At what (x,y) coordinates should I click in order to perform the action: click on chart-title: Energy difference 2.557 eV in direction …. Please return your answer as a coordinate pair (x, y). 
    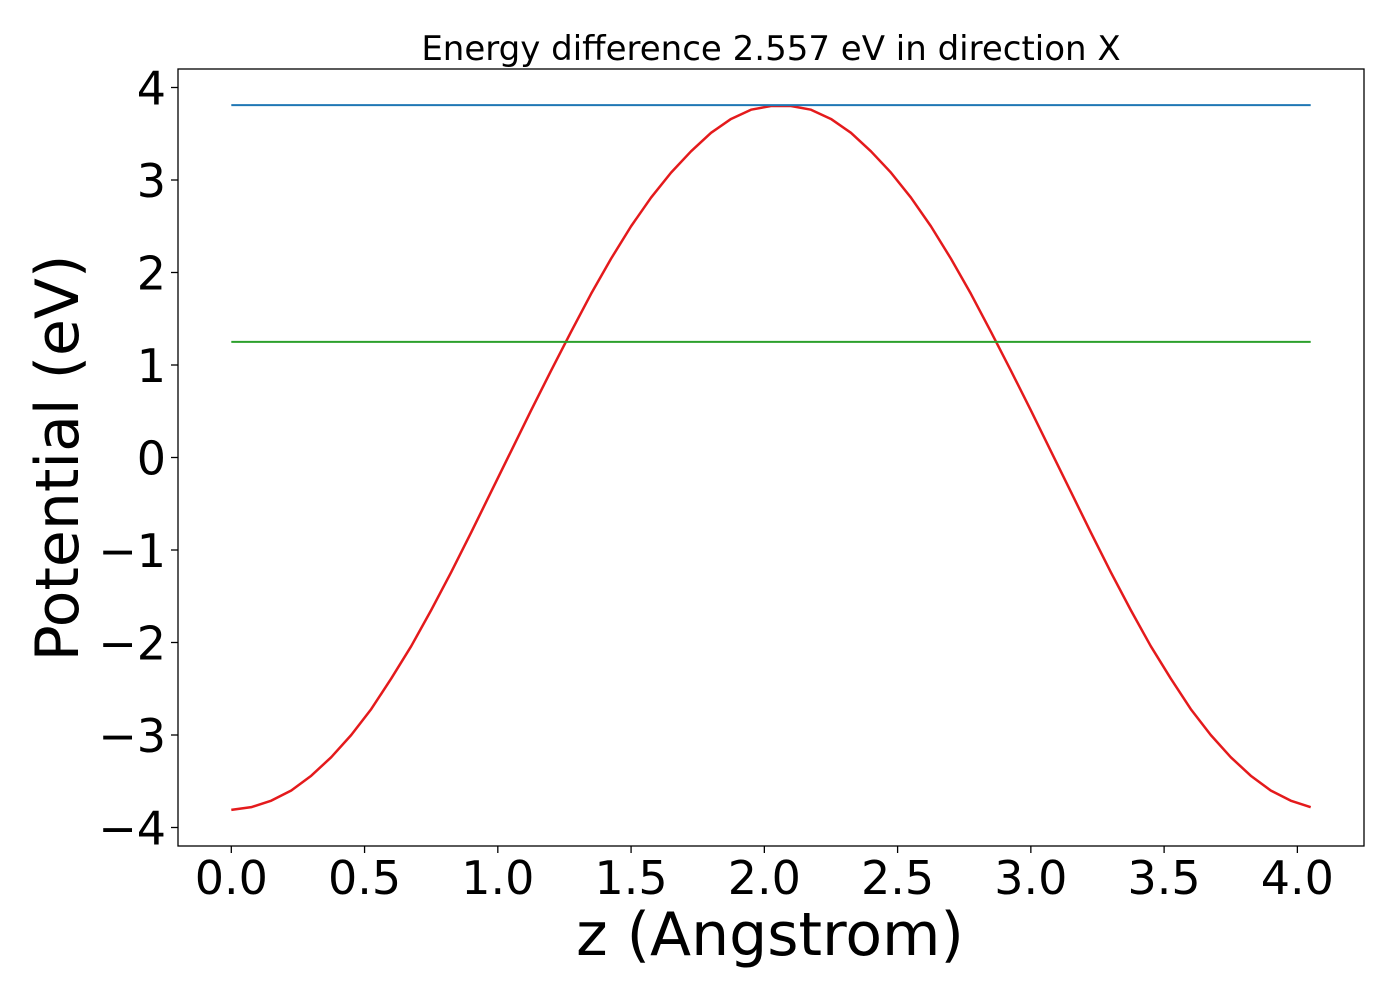
    Looking at the image, I should click on (770, 49).